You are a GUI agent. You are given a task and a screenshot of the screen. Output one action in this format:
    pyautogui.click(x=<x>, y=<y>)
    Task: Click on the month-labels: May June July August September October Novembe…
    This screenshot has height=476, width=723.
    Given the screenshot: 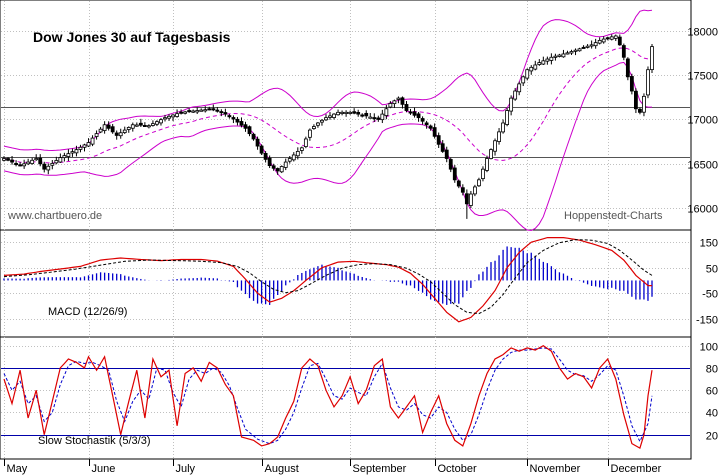 What is the action you would take?
    pyautogui.click(x=333, y=467)
    